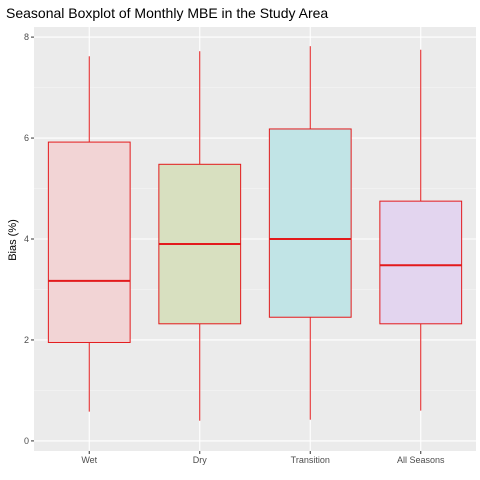 The height and width of the screenshot is (480, 480). I want to click on box-all-seasons, so click(421, 230).